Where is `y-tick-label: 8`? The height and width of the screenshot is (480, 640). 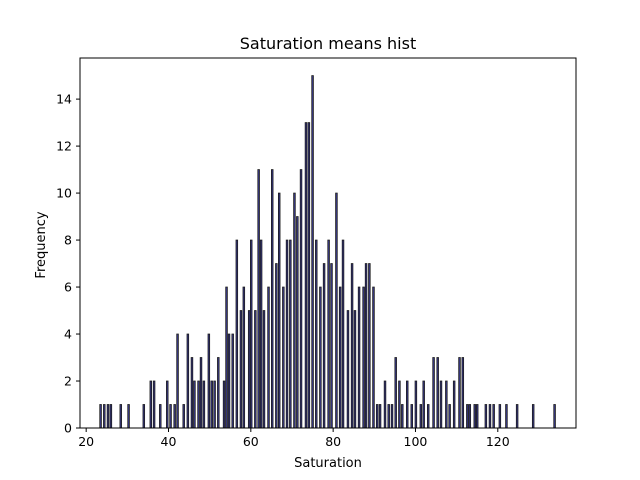
y-tick-label: 8 is located at coordinates (68, 240).